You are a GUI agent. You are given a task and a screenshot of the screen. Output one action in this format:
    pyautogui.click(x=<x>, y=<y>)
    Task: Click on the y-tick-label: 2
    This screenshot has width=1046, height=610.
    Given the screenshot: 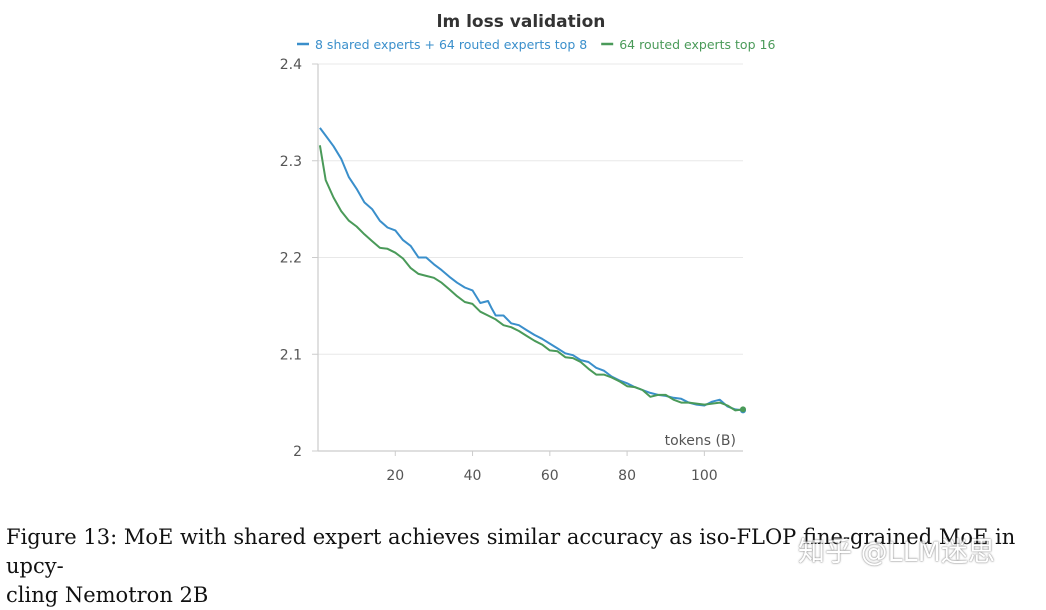 What is the action you would take?
    pyautogui.click(x=297, y=452)
    